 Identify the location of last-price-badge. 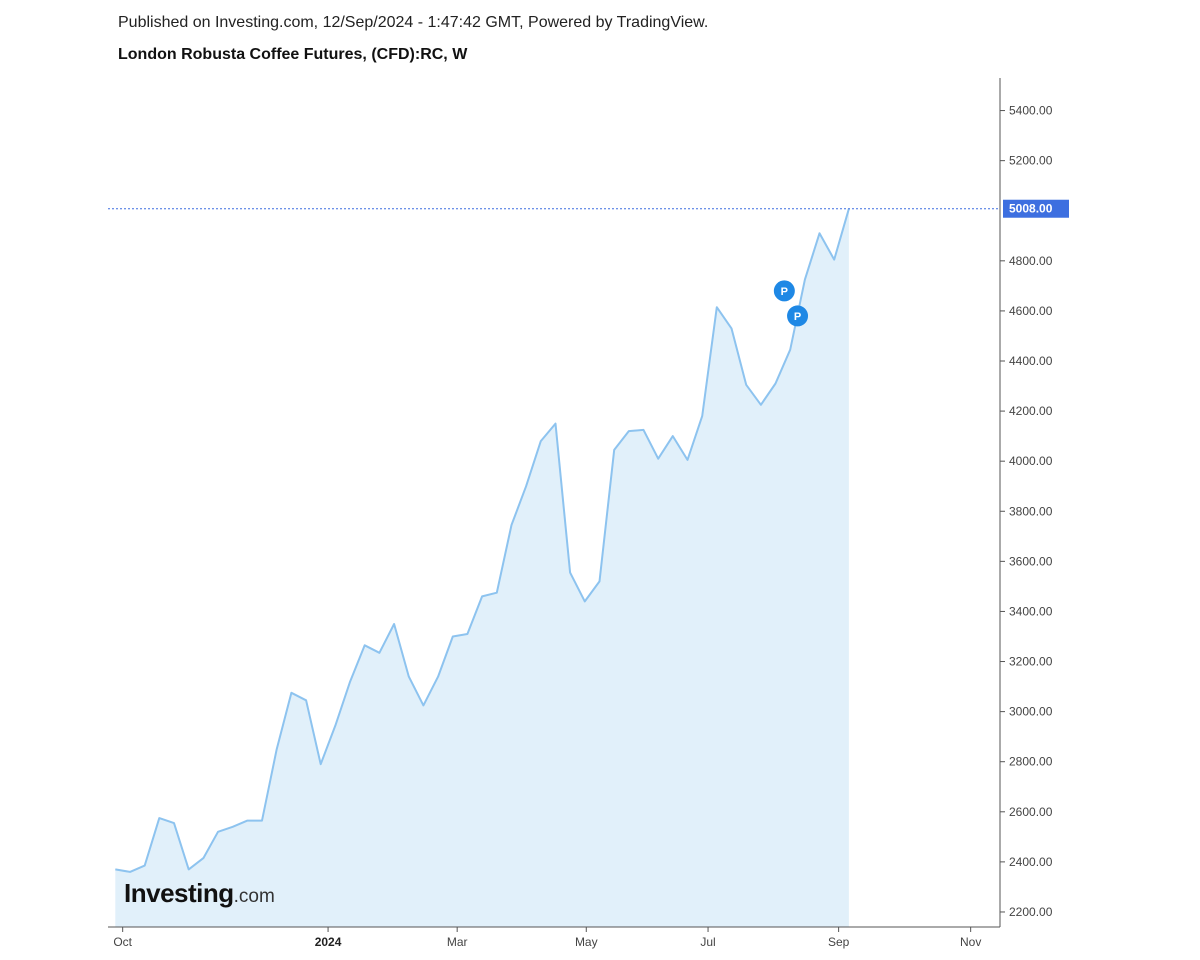
(1036, 208).